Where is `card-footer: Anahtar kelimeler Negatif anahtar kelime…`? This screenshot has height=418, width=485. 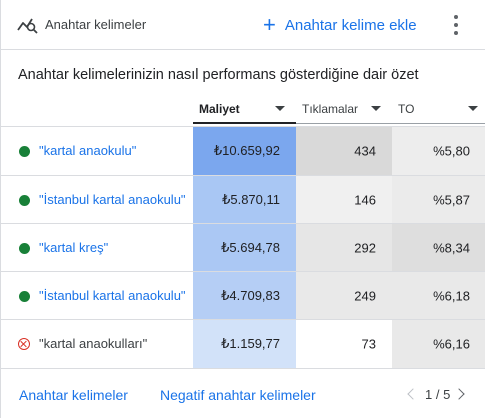 card-footer: Anahtar kelimeler Negatif anahtar kelime… is located at coordinates (243, 393).